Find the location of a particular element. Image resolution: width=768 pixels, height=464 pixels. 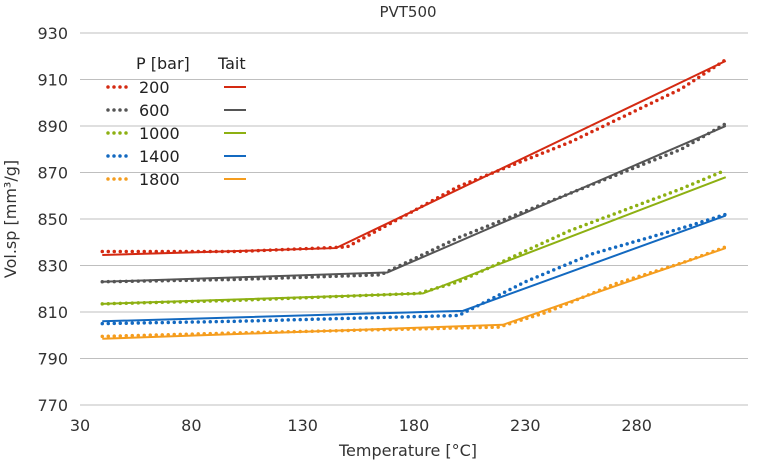

x-tick-label: 280 is located at coordinates (636, 425).